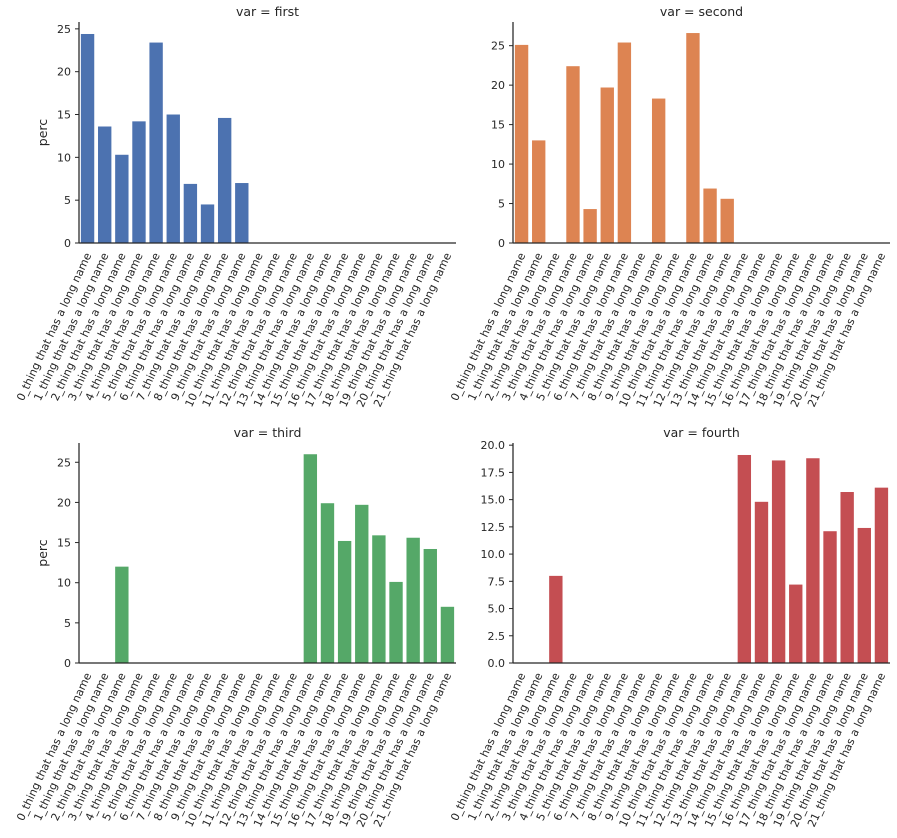 The image size is (897, 838). Describe the element at coordinates (493, 500) in the screenshot. I see `y-tick-label: 15.0` at that location.